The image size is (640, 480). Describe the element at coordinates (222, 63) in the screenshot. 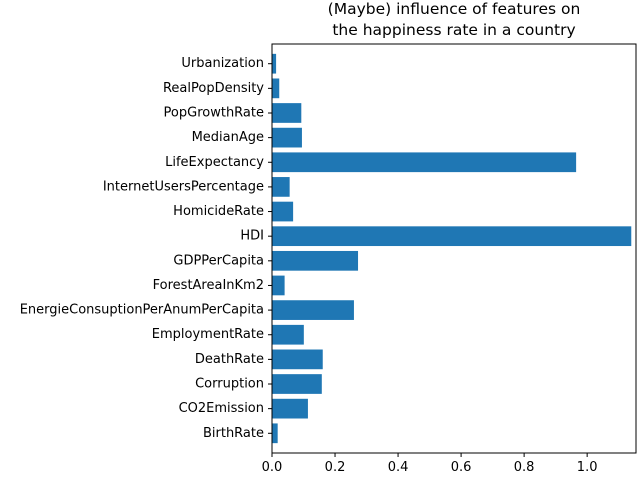

I see `y-tick-label-urbanization: Urbanization` at that location.